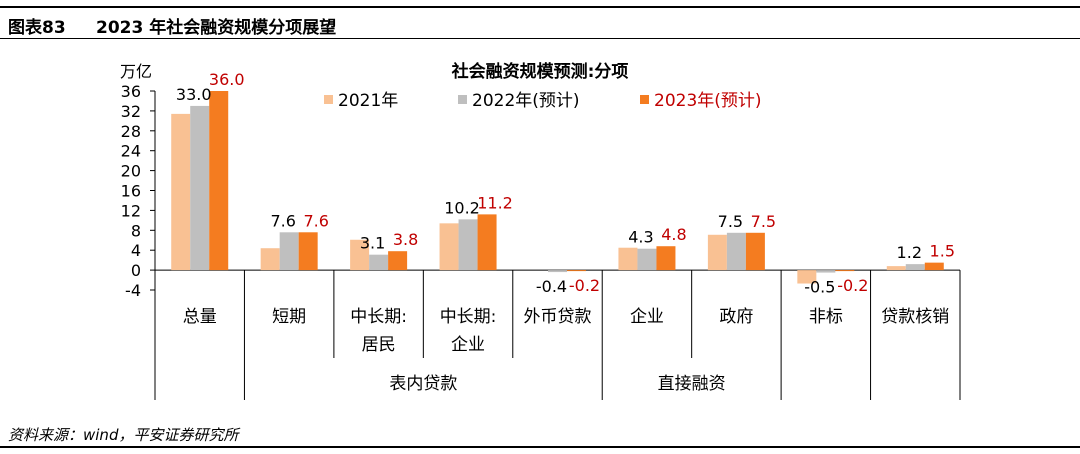 The height and width of the screenshot is (454, 1080). I want to click on category-label: 政府, so click(736, 317).